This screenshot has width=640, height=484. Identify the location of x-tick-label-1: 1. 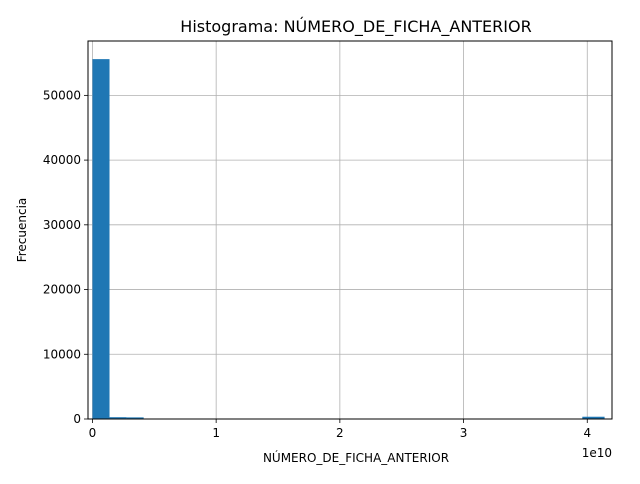
(216, 433).